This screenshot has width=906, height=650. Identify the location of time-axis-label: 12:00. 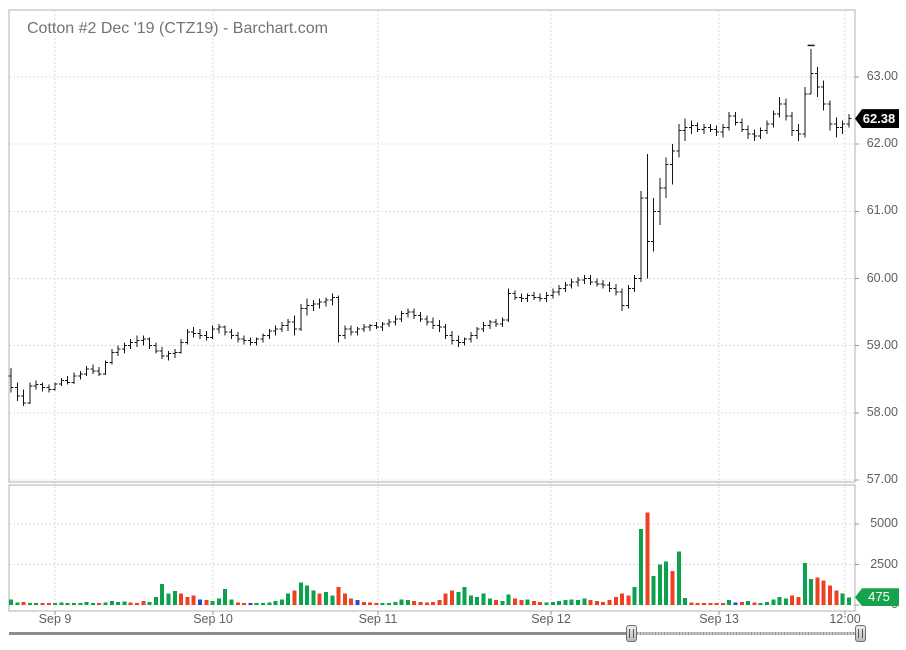
(845, 619).